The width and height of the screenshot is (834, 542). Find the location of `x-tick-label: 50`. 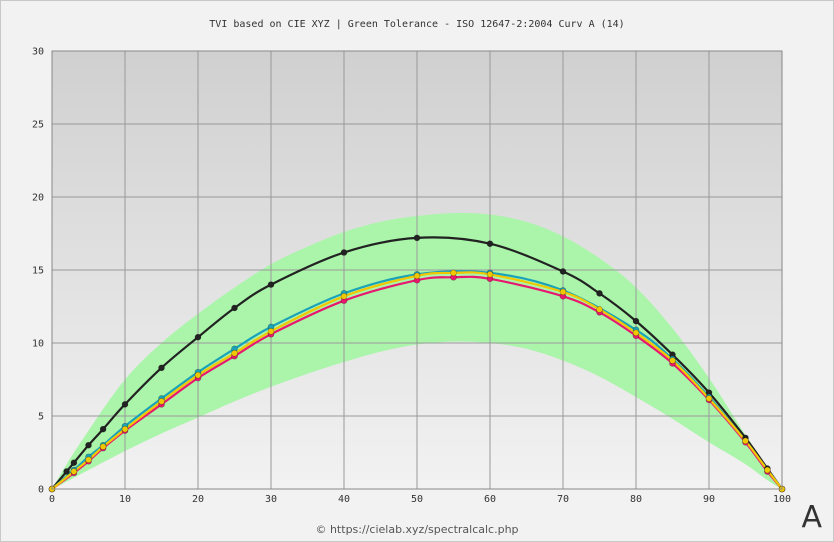

x-tick-label: 50 is located at coordinates (417, 499).